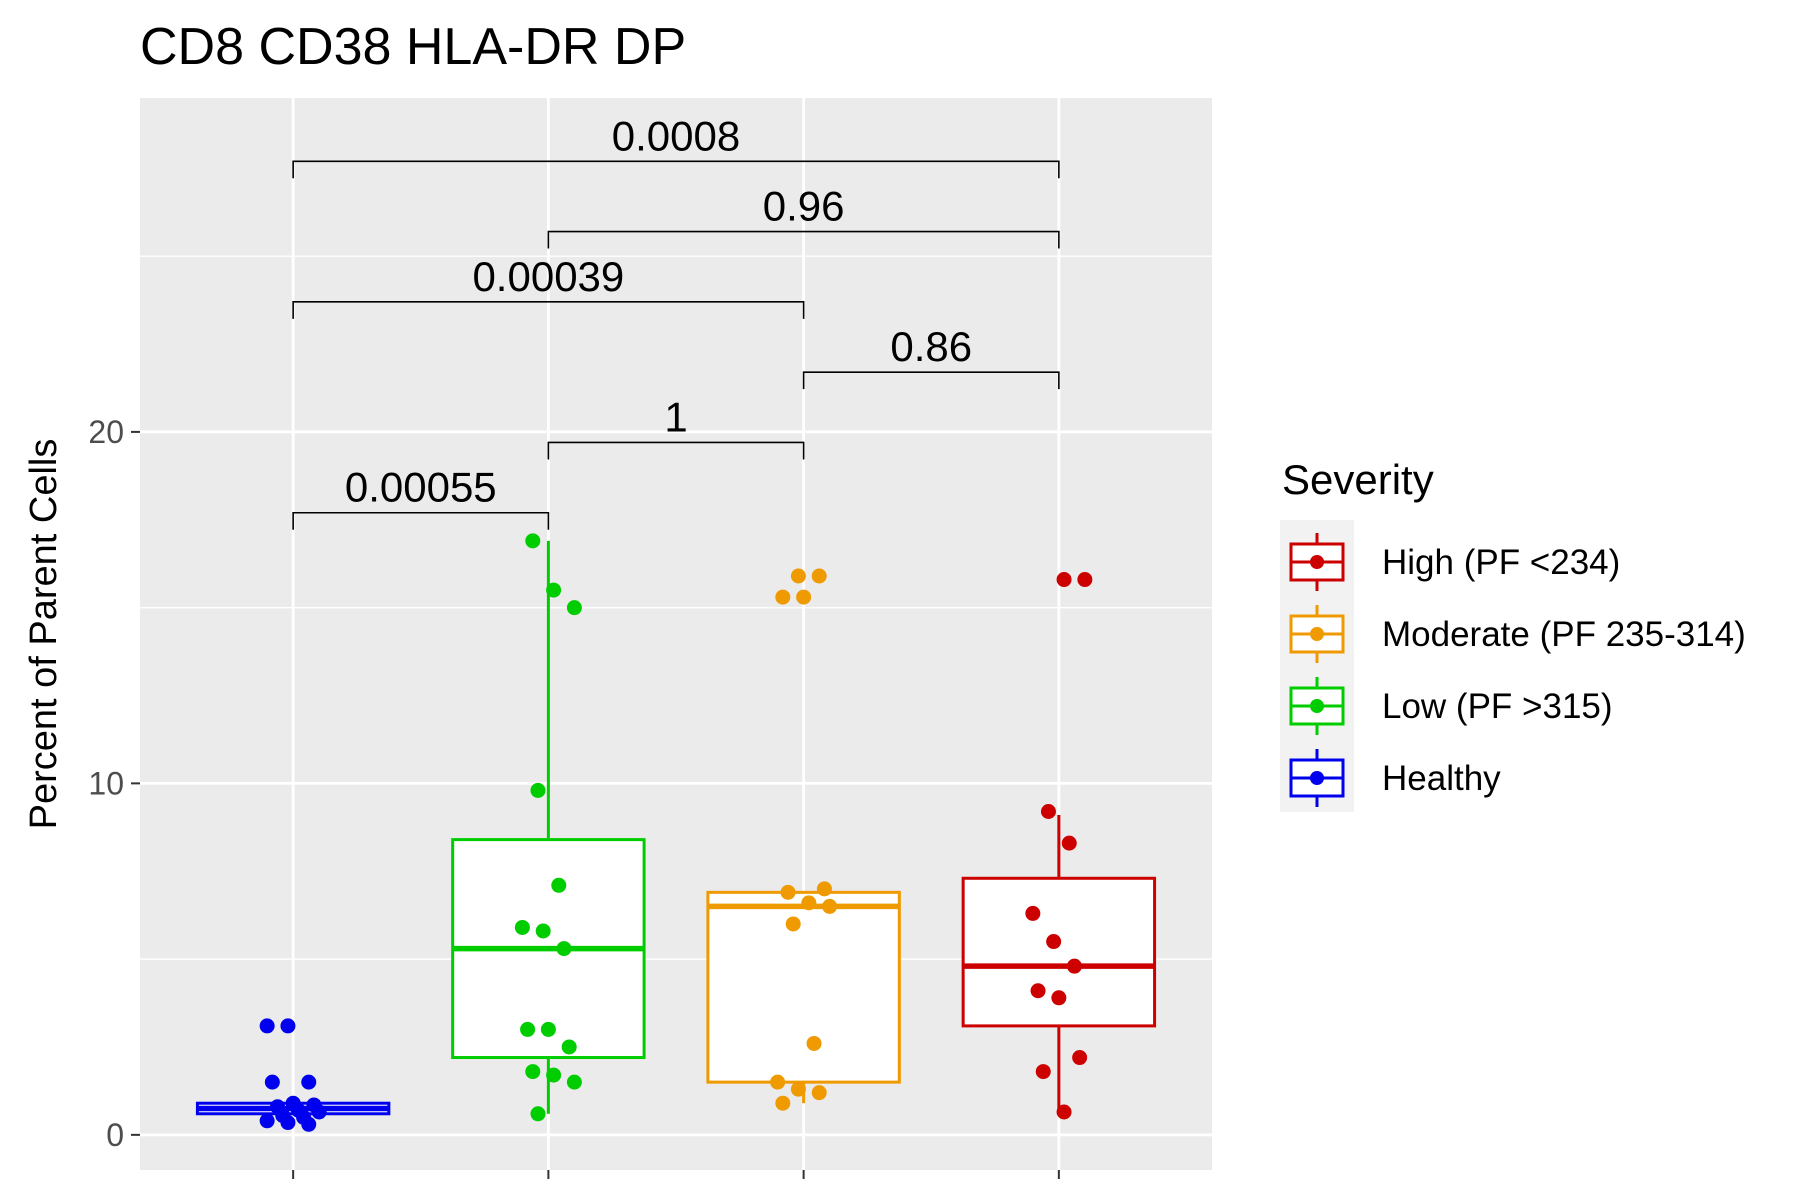 The image size is (1800, 1200). I want to click on legend-label: Healthy, so click(1441, 778).